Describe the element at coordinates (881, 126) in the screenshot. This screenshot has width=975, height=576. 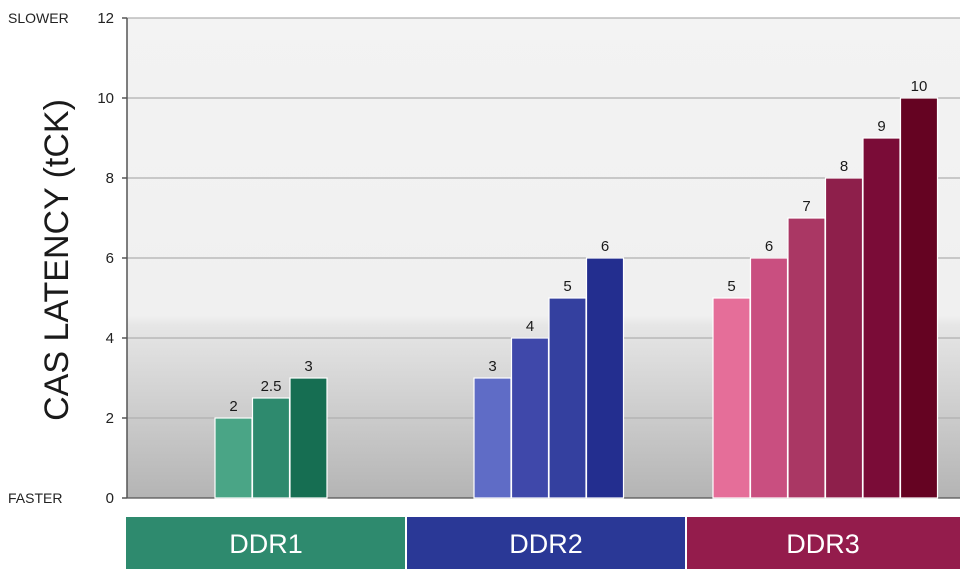
I see `bar-value-label: 9` at that location.